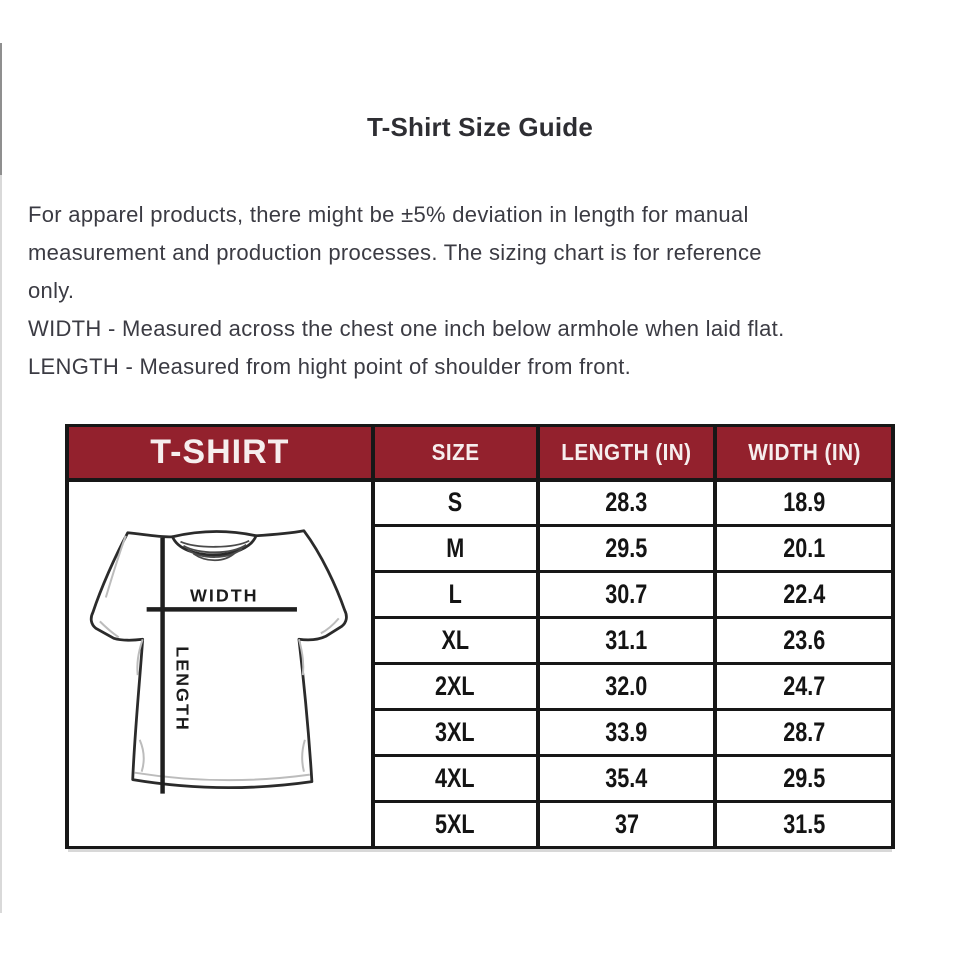 This screenshot has width=960, height=960. Describe the element at coordinates (626, 686) in the screenshot. I see `length-cell: 32.0` at that location.